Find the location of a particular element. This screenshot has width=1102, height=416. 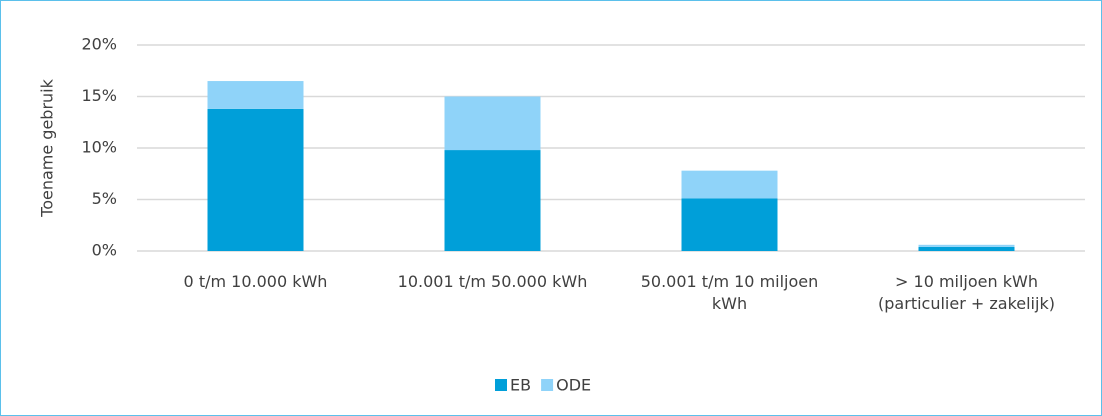

x-tick-label: 50.001 t/m 10 miljoen kWh is located at coordinates (729, 292).